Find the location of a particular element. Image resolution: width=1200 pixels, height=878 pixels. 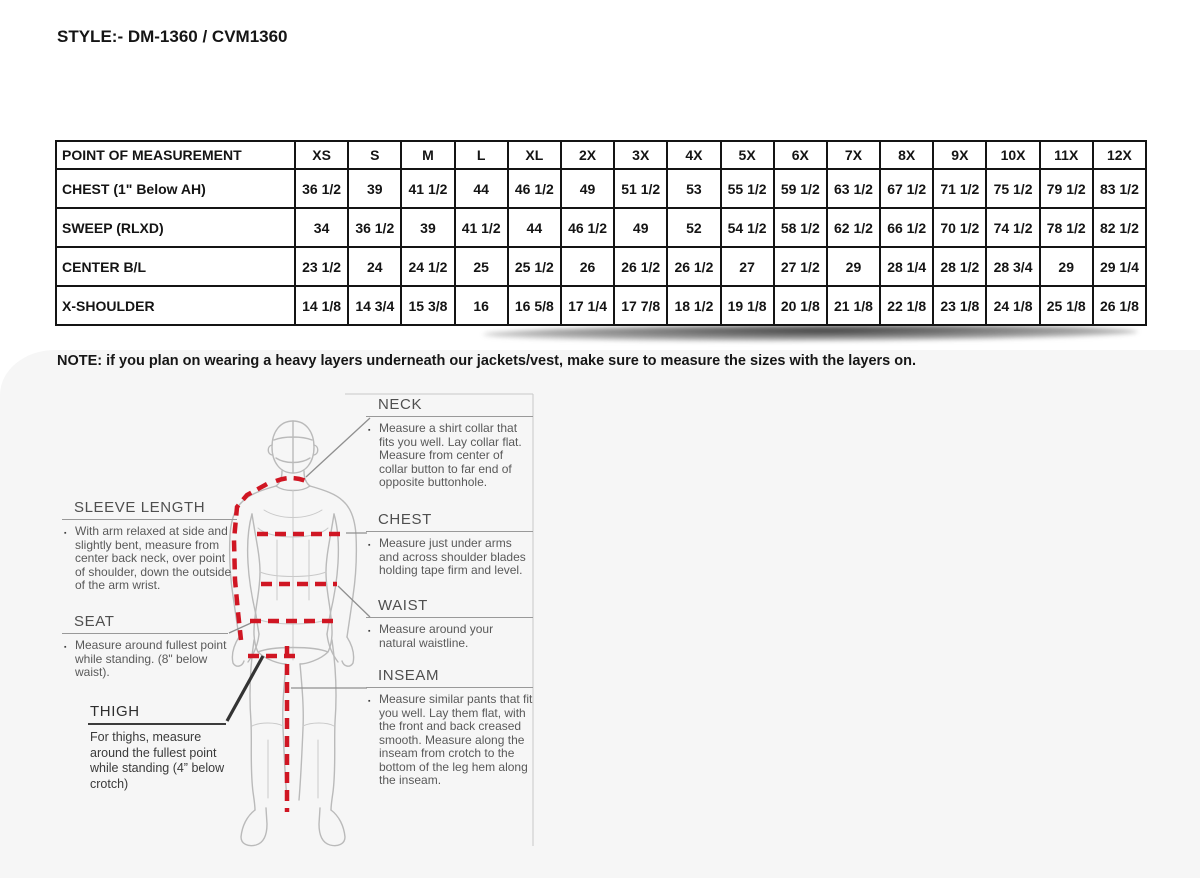

size-cell: 54 1/2 is located at coordinates (747, 227).